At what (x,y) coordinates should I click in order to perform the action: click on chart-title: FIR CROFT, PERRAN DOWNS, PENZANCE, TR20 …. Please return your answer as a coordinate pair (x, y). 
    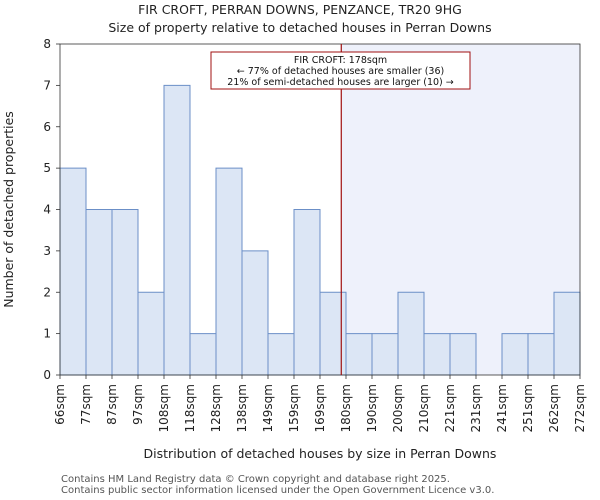
    Looking at the image, I should click on (300, 9).